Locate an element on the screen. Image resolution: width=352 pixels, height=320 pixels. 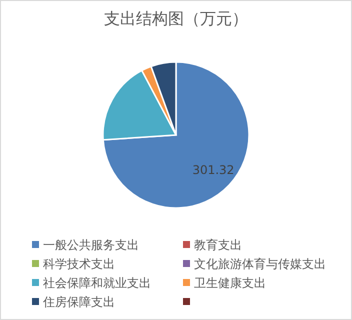
legend-label: 社会保障和就业支出 is located at coordinates (97, 283).